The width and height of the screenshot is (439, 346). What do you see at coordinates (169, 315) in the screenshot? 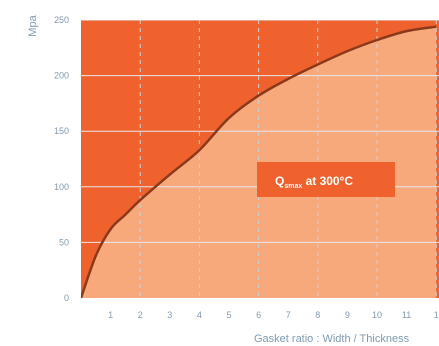
I see `x-tick-label: 3` at bounding box center [169, 315].